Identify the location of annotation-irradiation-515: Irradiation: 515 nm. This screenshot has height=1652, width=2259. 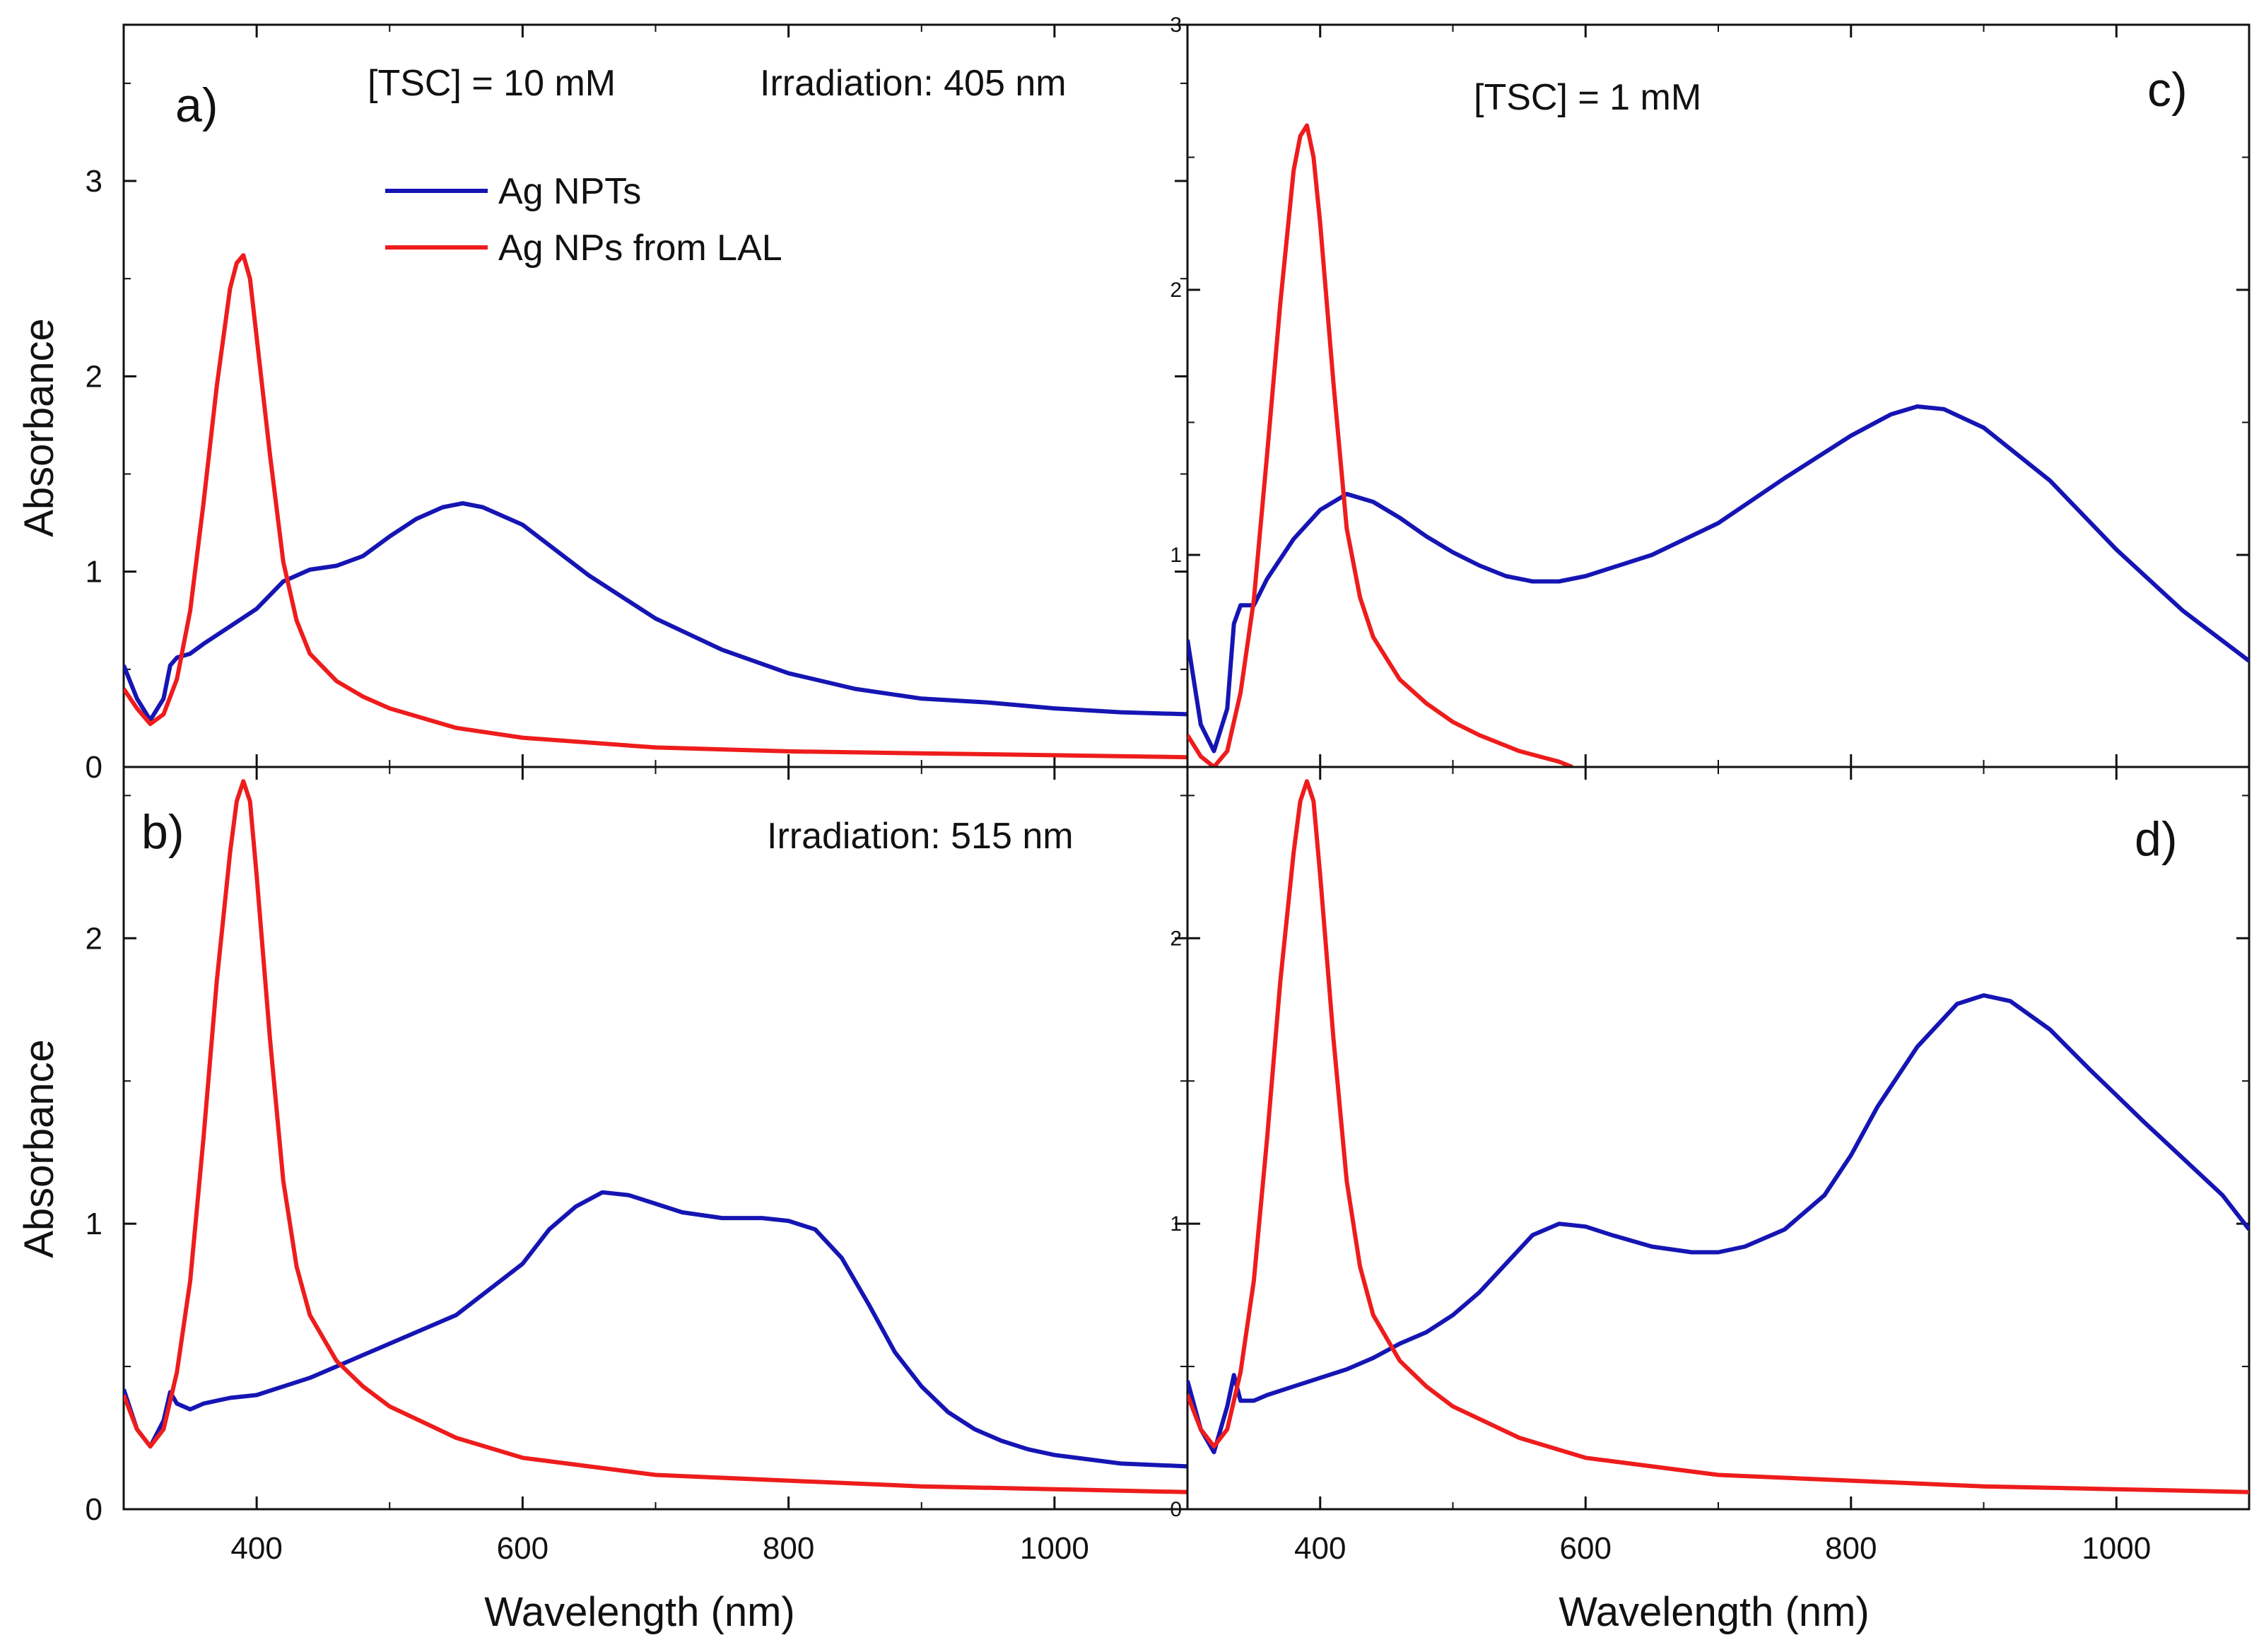
(921, 836).